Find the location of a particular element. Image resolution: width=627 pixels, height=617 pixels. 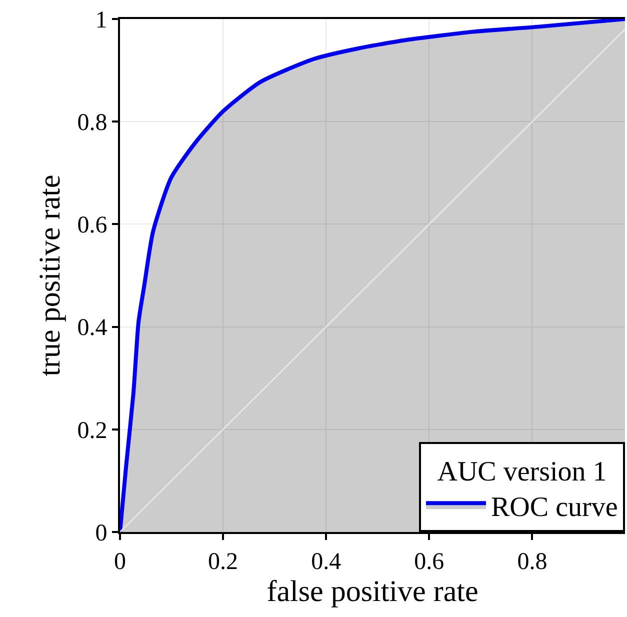

x-tick-label: 0.8 is located at coordinates (532, 561).